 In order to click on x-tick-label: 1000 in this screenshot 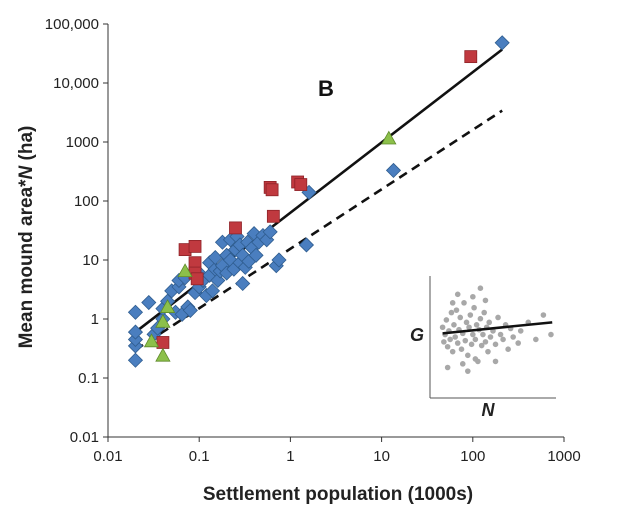, I will do `click(563, 456)`.